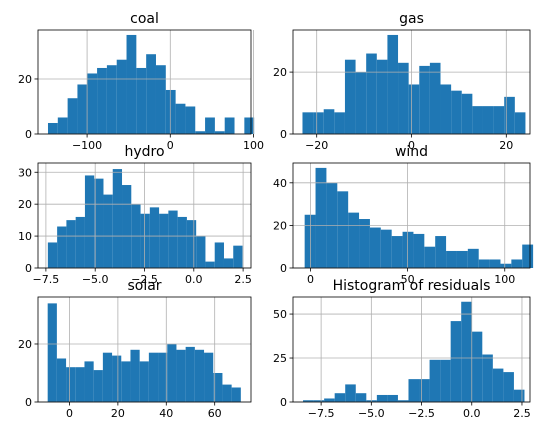 The height and width of the screenshot is (435, 543). I want to click on x-tick-label: 0.0, so click(472, 413).